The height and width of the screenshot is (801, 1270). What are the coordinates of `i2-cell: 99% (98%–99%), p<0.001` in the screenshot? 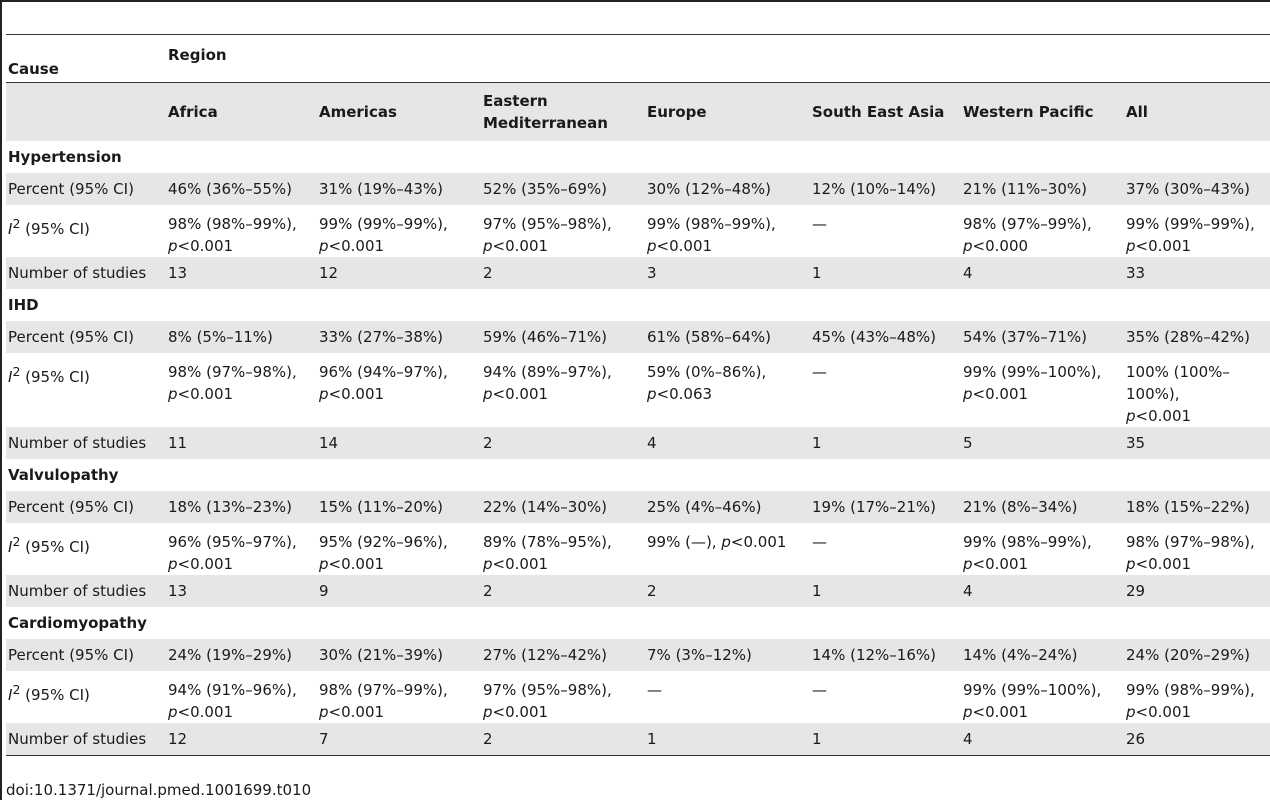 It's located at (1197, 697).